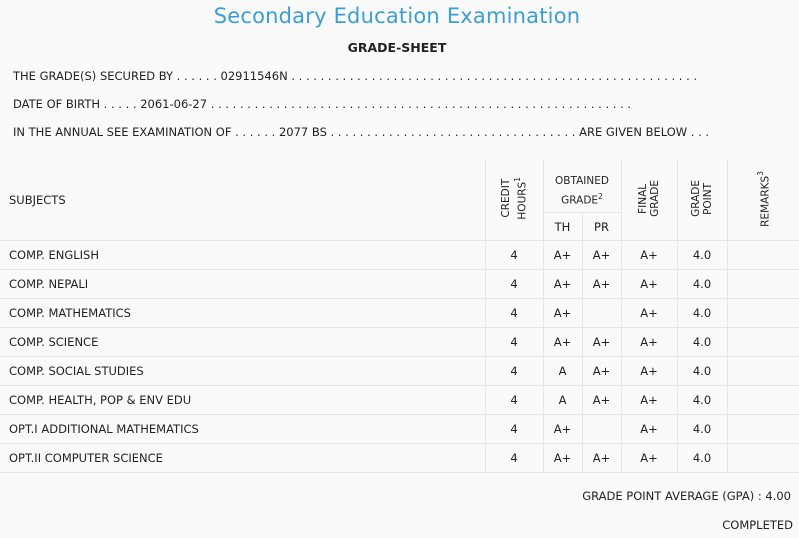 The image size is (799, 538). What do you see at coordinates (243, 342) in the screenshot?
I see `subject-cell: COMP. SCIENCE` at bounding box center [243, 342].